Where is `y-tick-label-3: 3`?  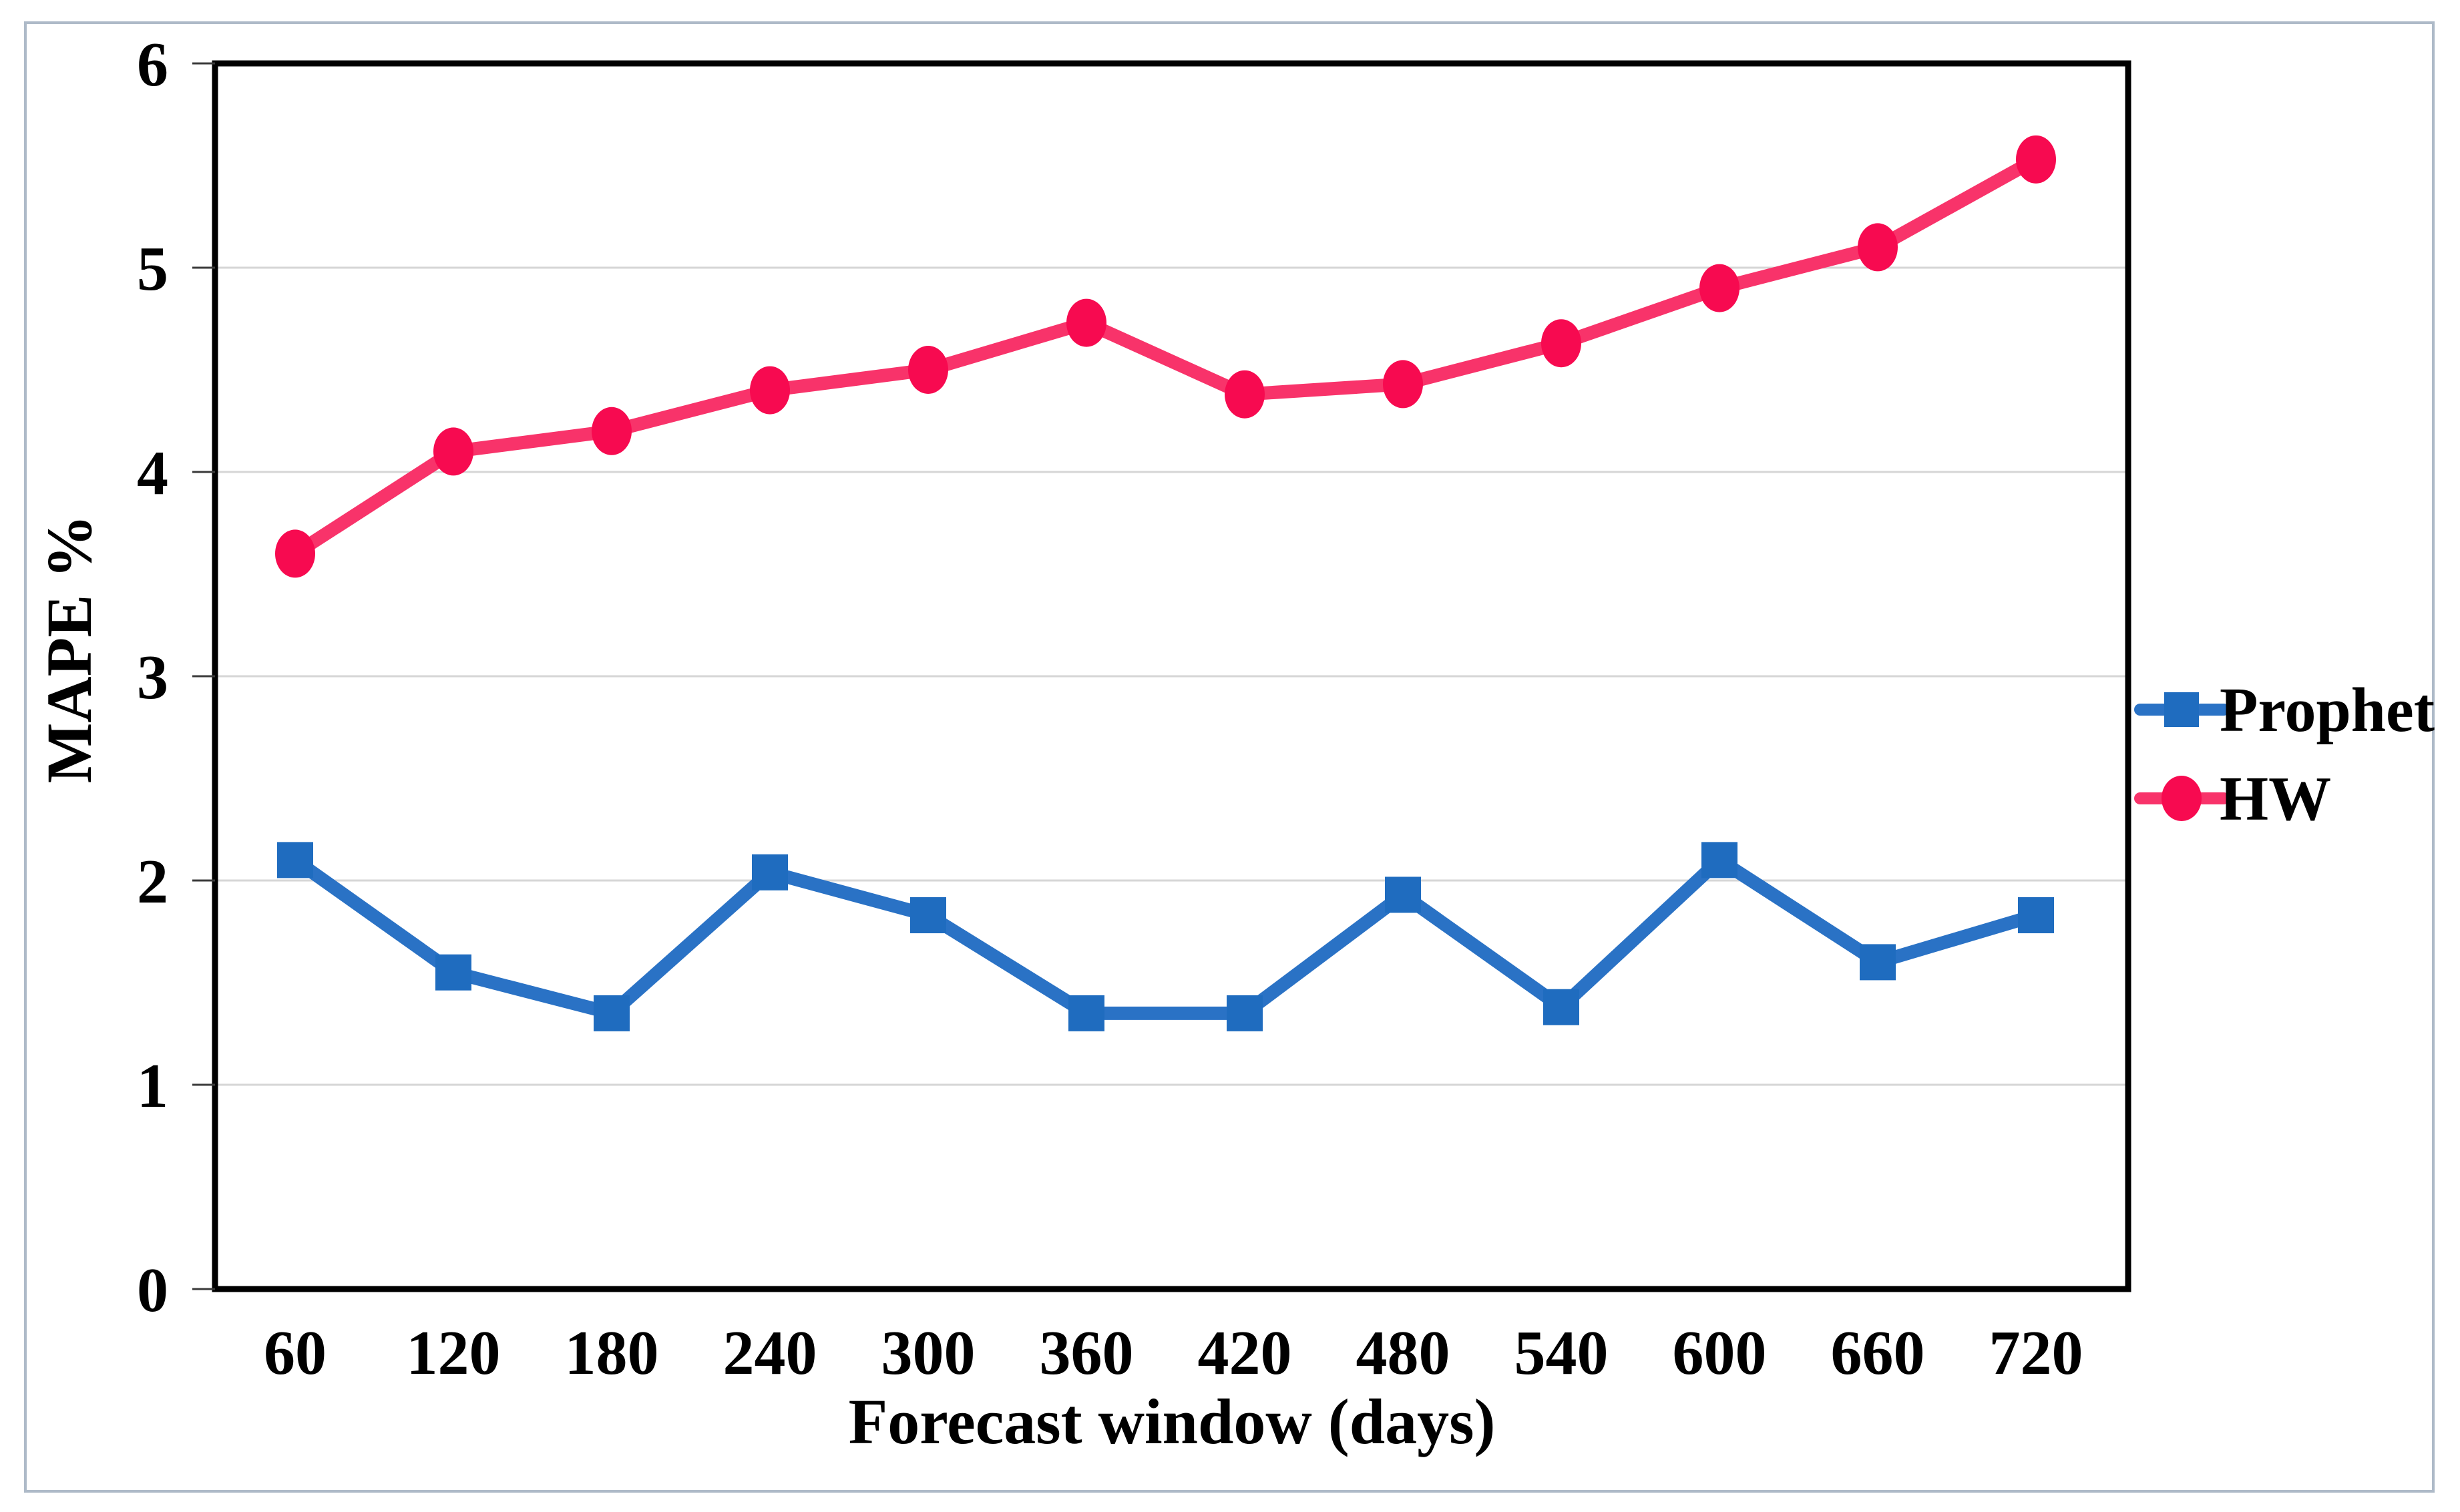
y-tick-label-3: 3 is located at coordinates (152, 677).